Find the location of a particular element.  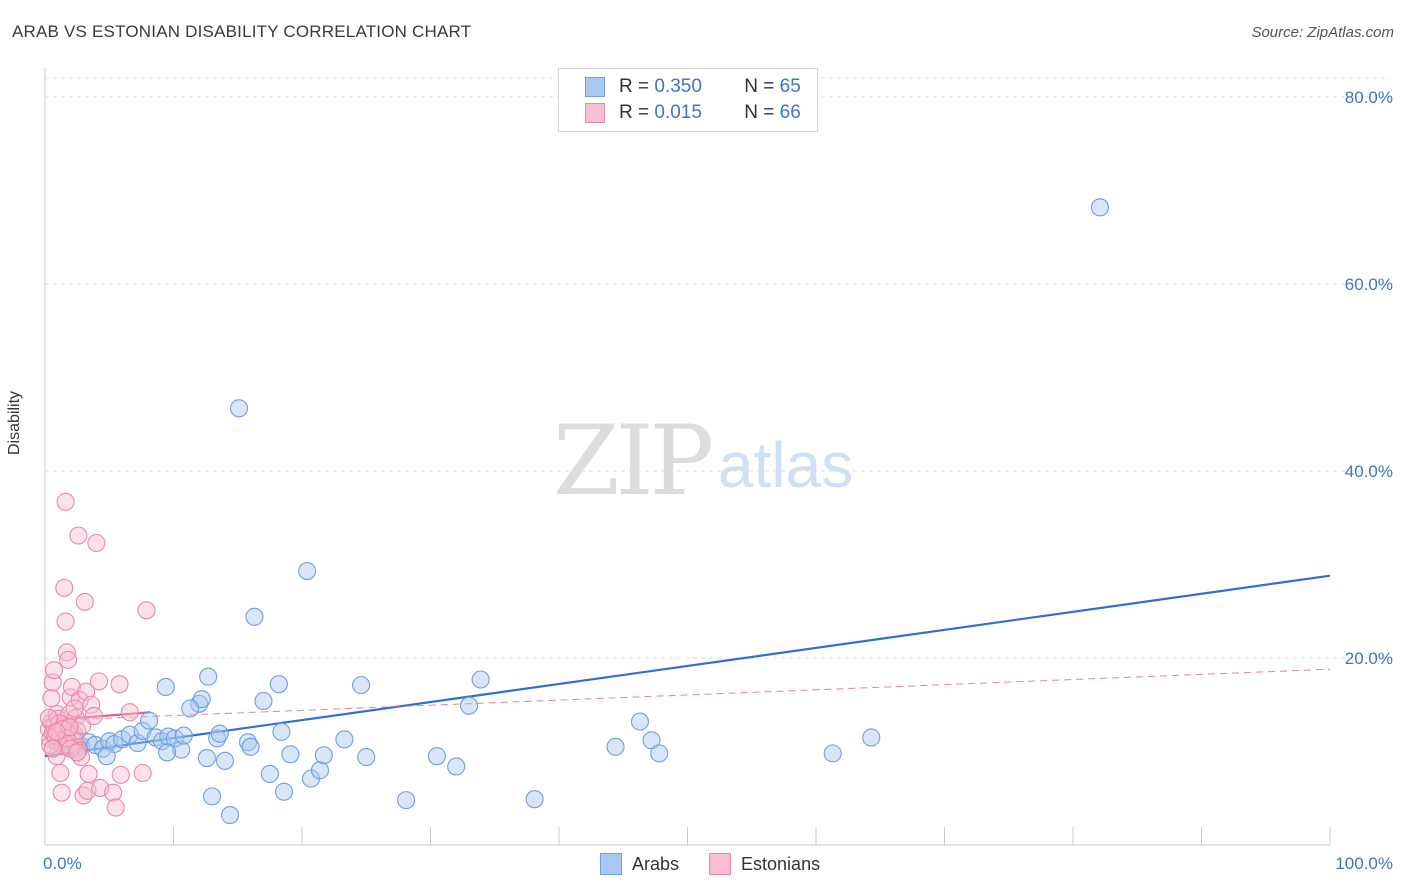

series-legend: Arabs Estonians is located at coordinates (725, 864).